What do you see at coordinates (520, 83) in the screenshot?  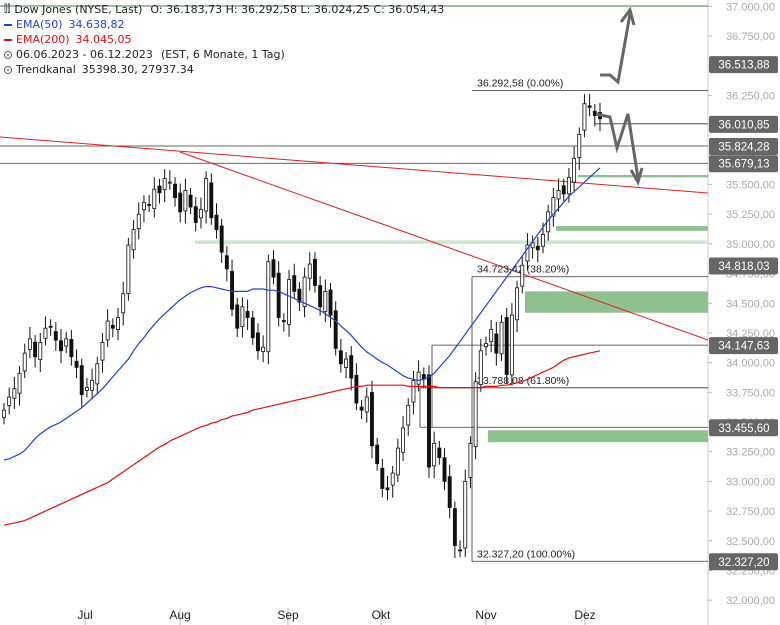 I see `fib-level-label: 36.292,58 (0.00%)` at bounding box center [520, 83].